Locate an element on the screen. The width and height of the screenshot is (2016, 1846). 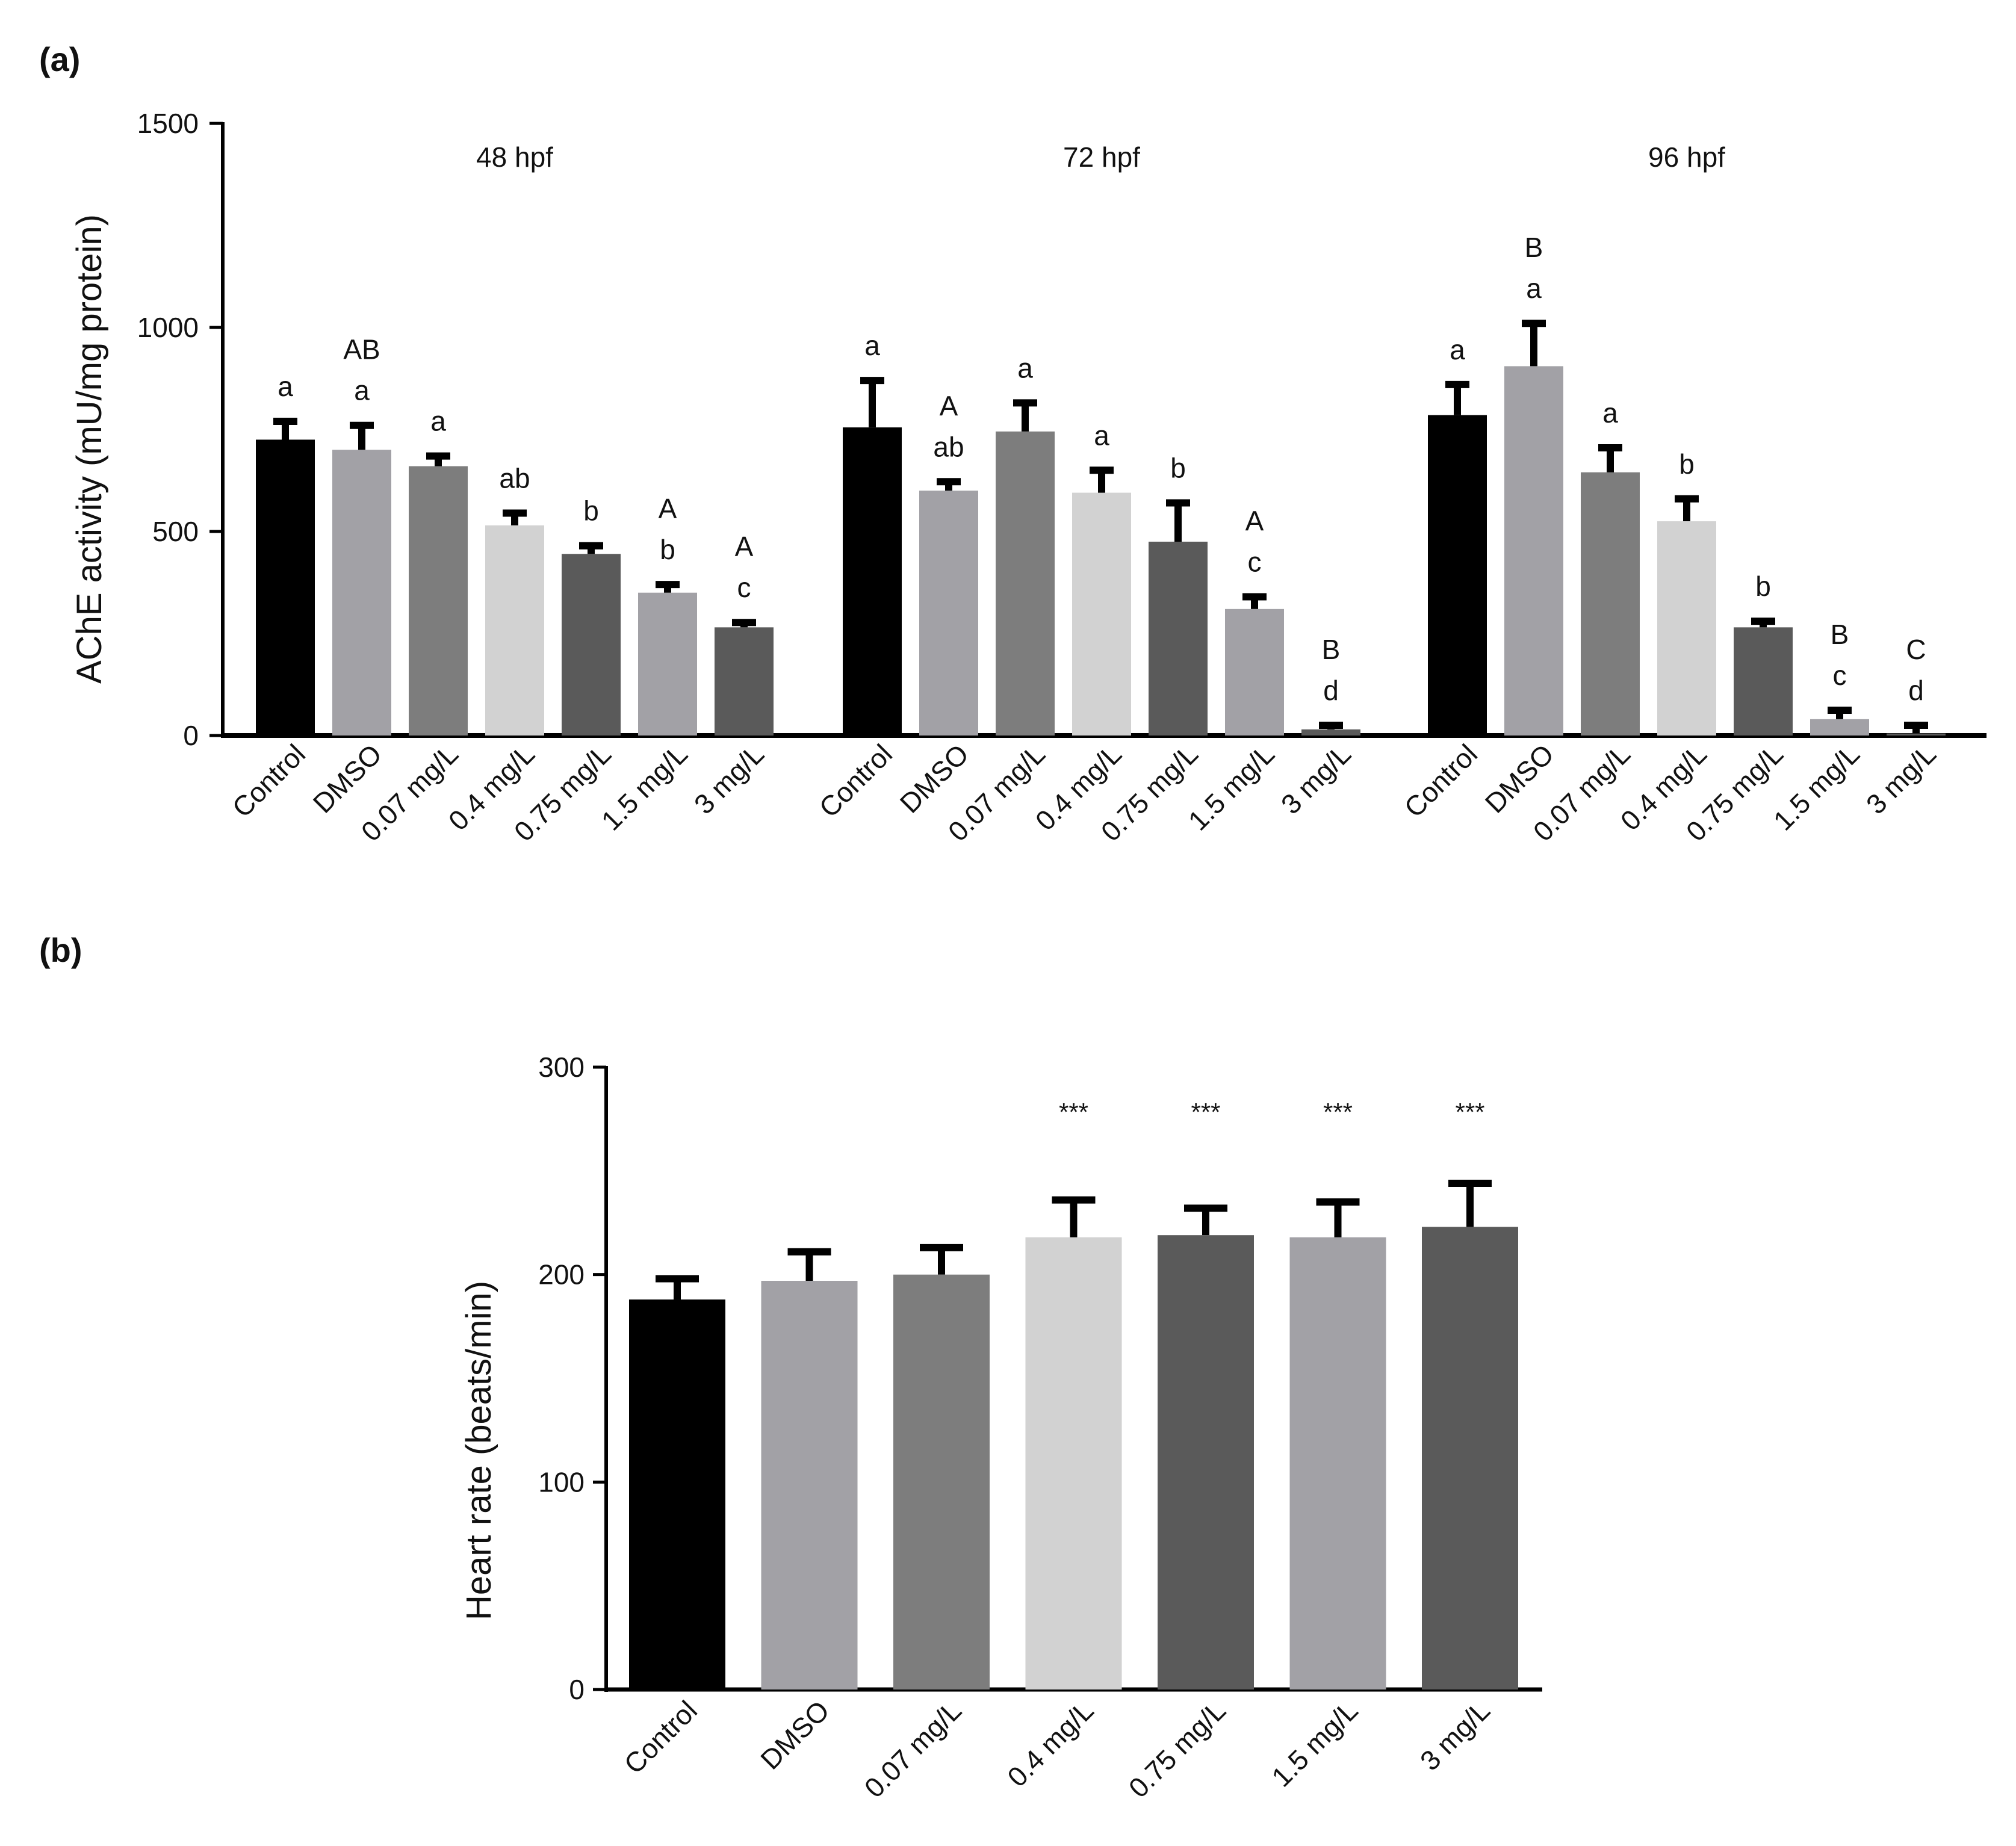
letter-96-hpf-0-75-mg-l-0: b is located at coordinates (1763, 586).